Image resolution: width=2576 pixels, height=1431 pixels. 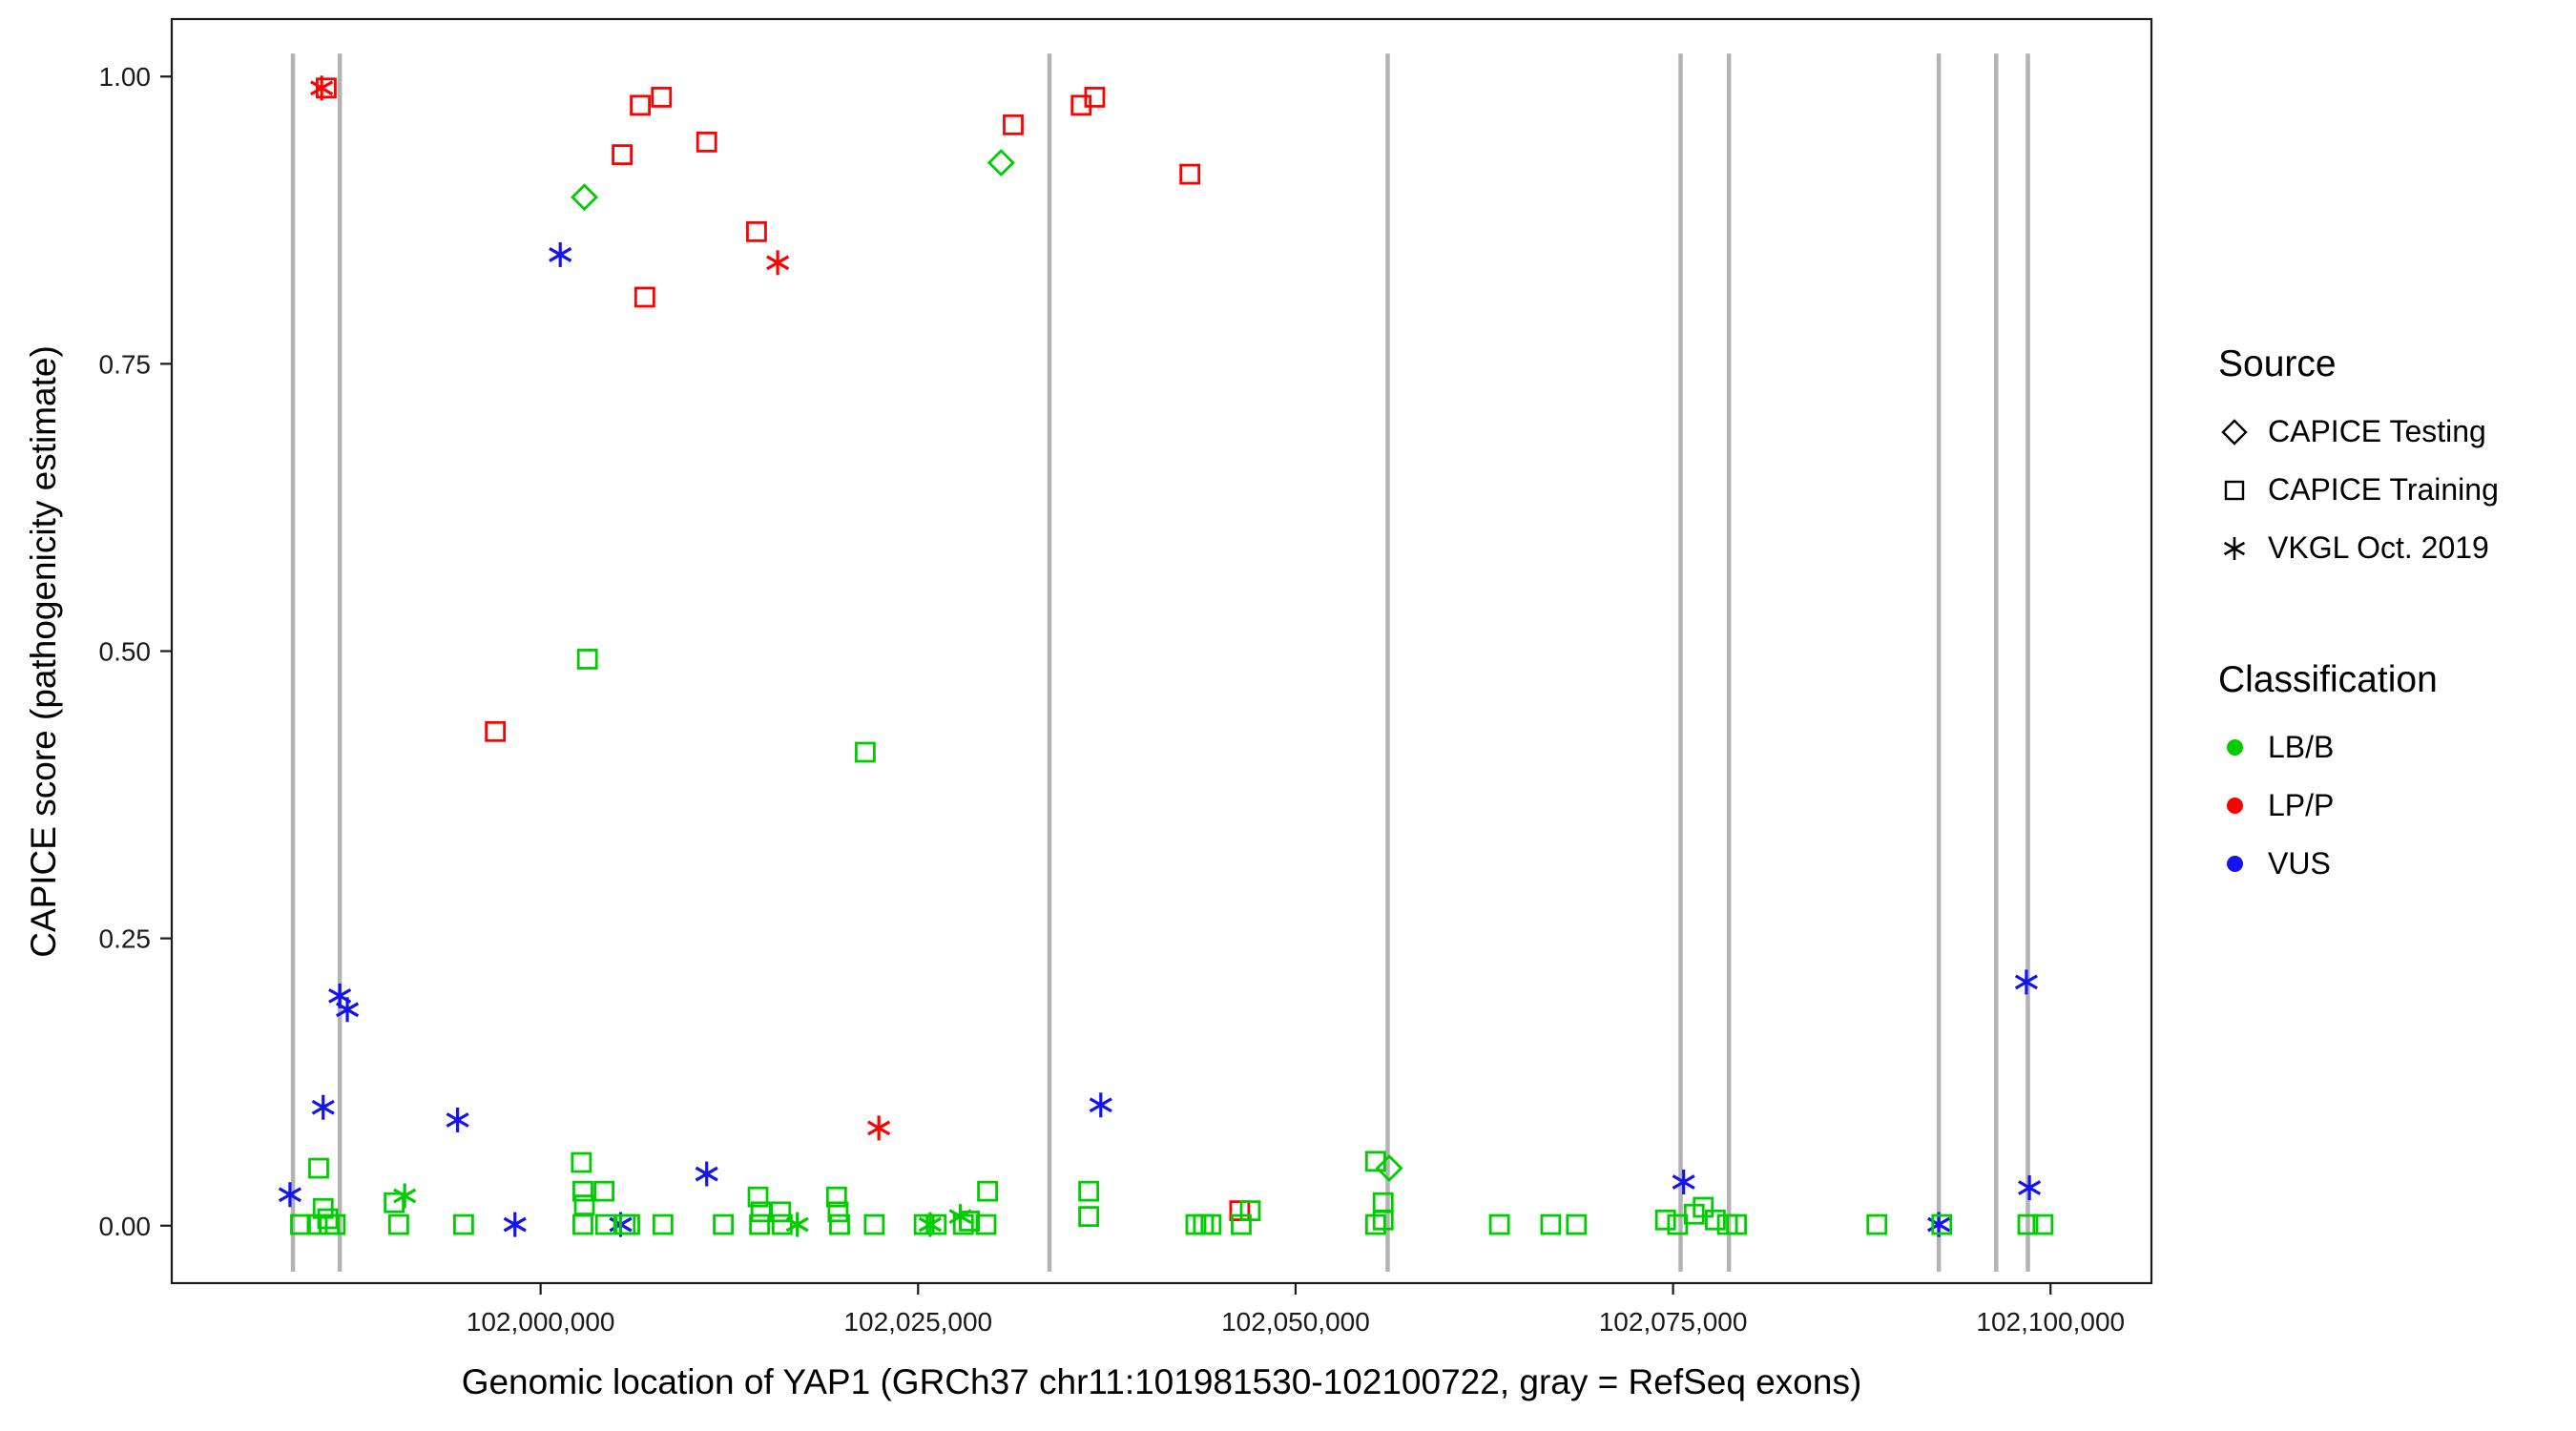 What do you see at coordinates (917, 1322) in the screenshot?
I see `x-tick-label: 102,025,000` at bounding box center [917, 1322].